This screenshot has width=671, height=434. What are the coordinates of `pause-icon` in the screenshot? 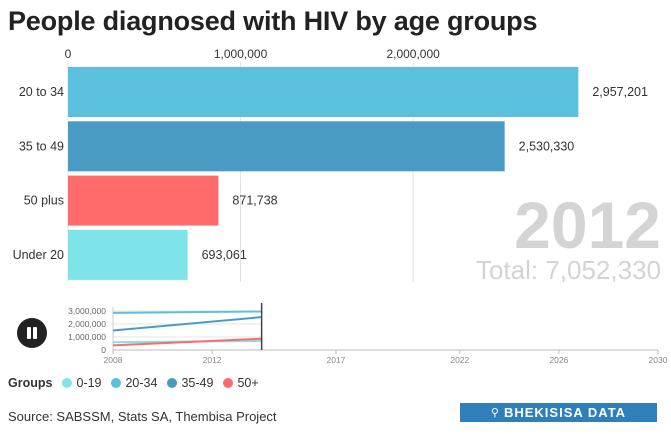 It's located at (29, 333).